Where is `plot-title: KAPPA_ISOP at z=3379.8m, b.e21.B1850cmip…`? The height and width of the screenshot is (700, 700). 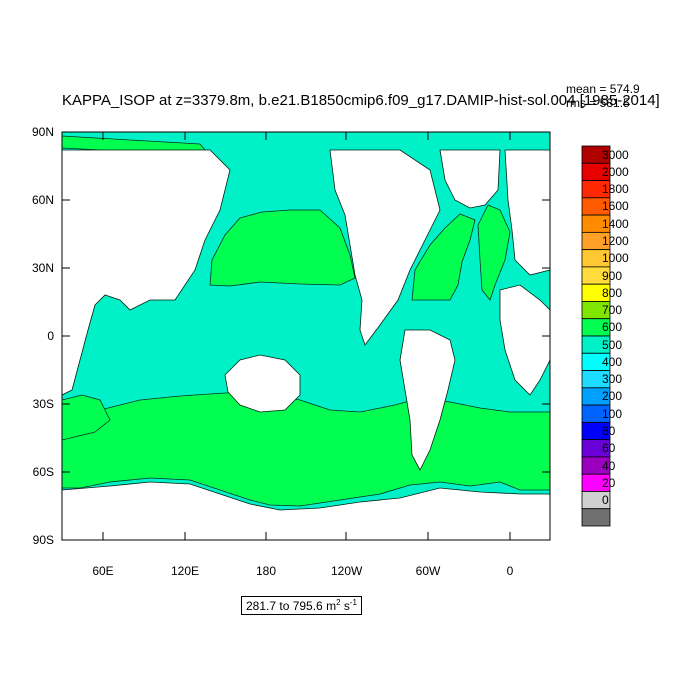 plot-title: KAPPA_ISOP at z=3379.8m, b.e21.B1850cmip… is located at coordinates (361, 100).